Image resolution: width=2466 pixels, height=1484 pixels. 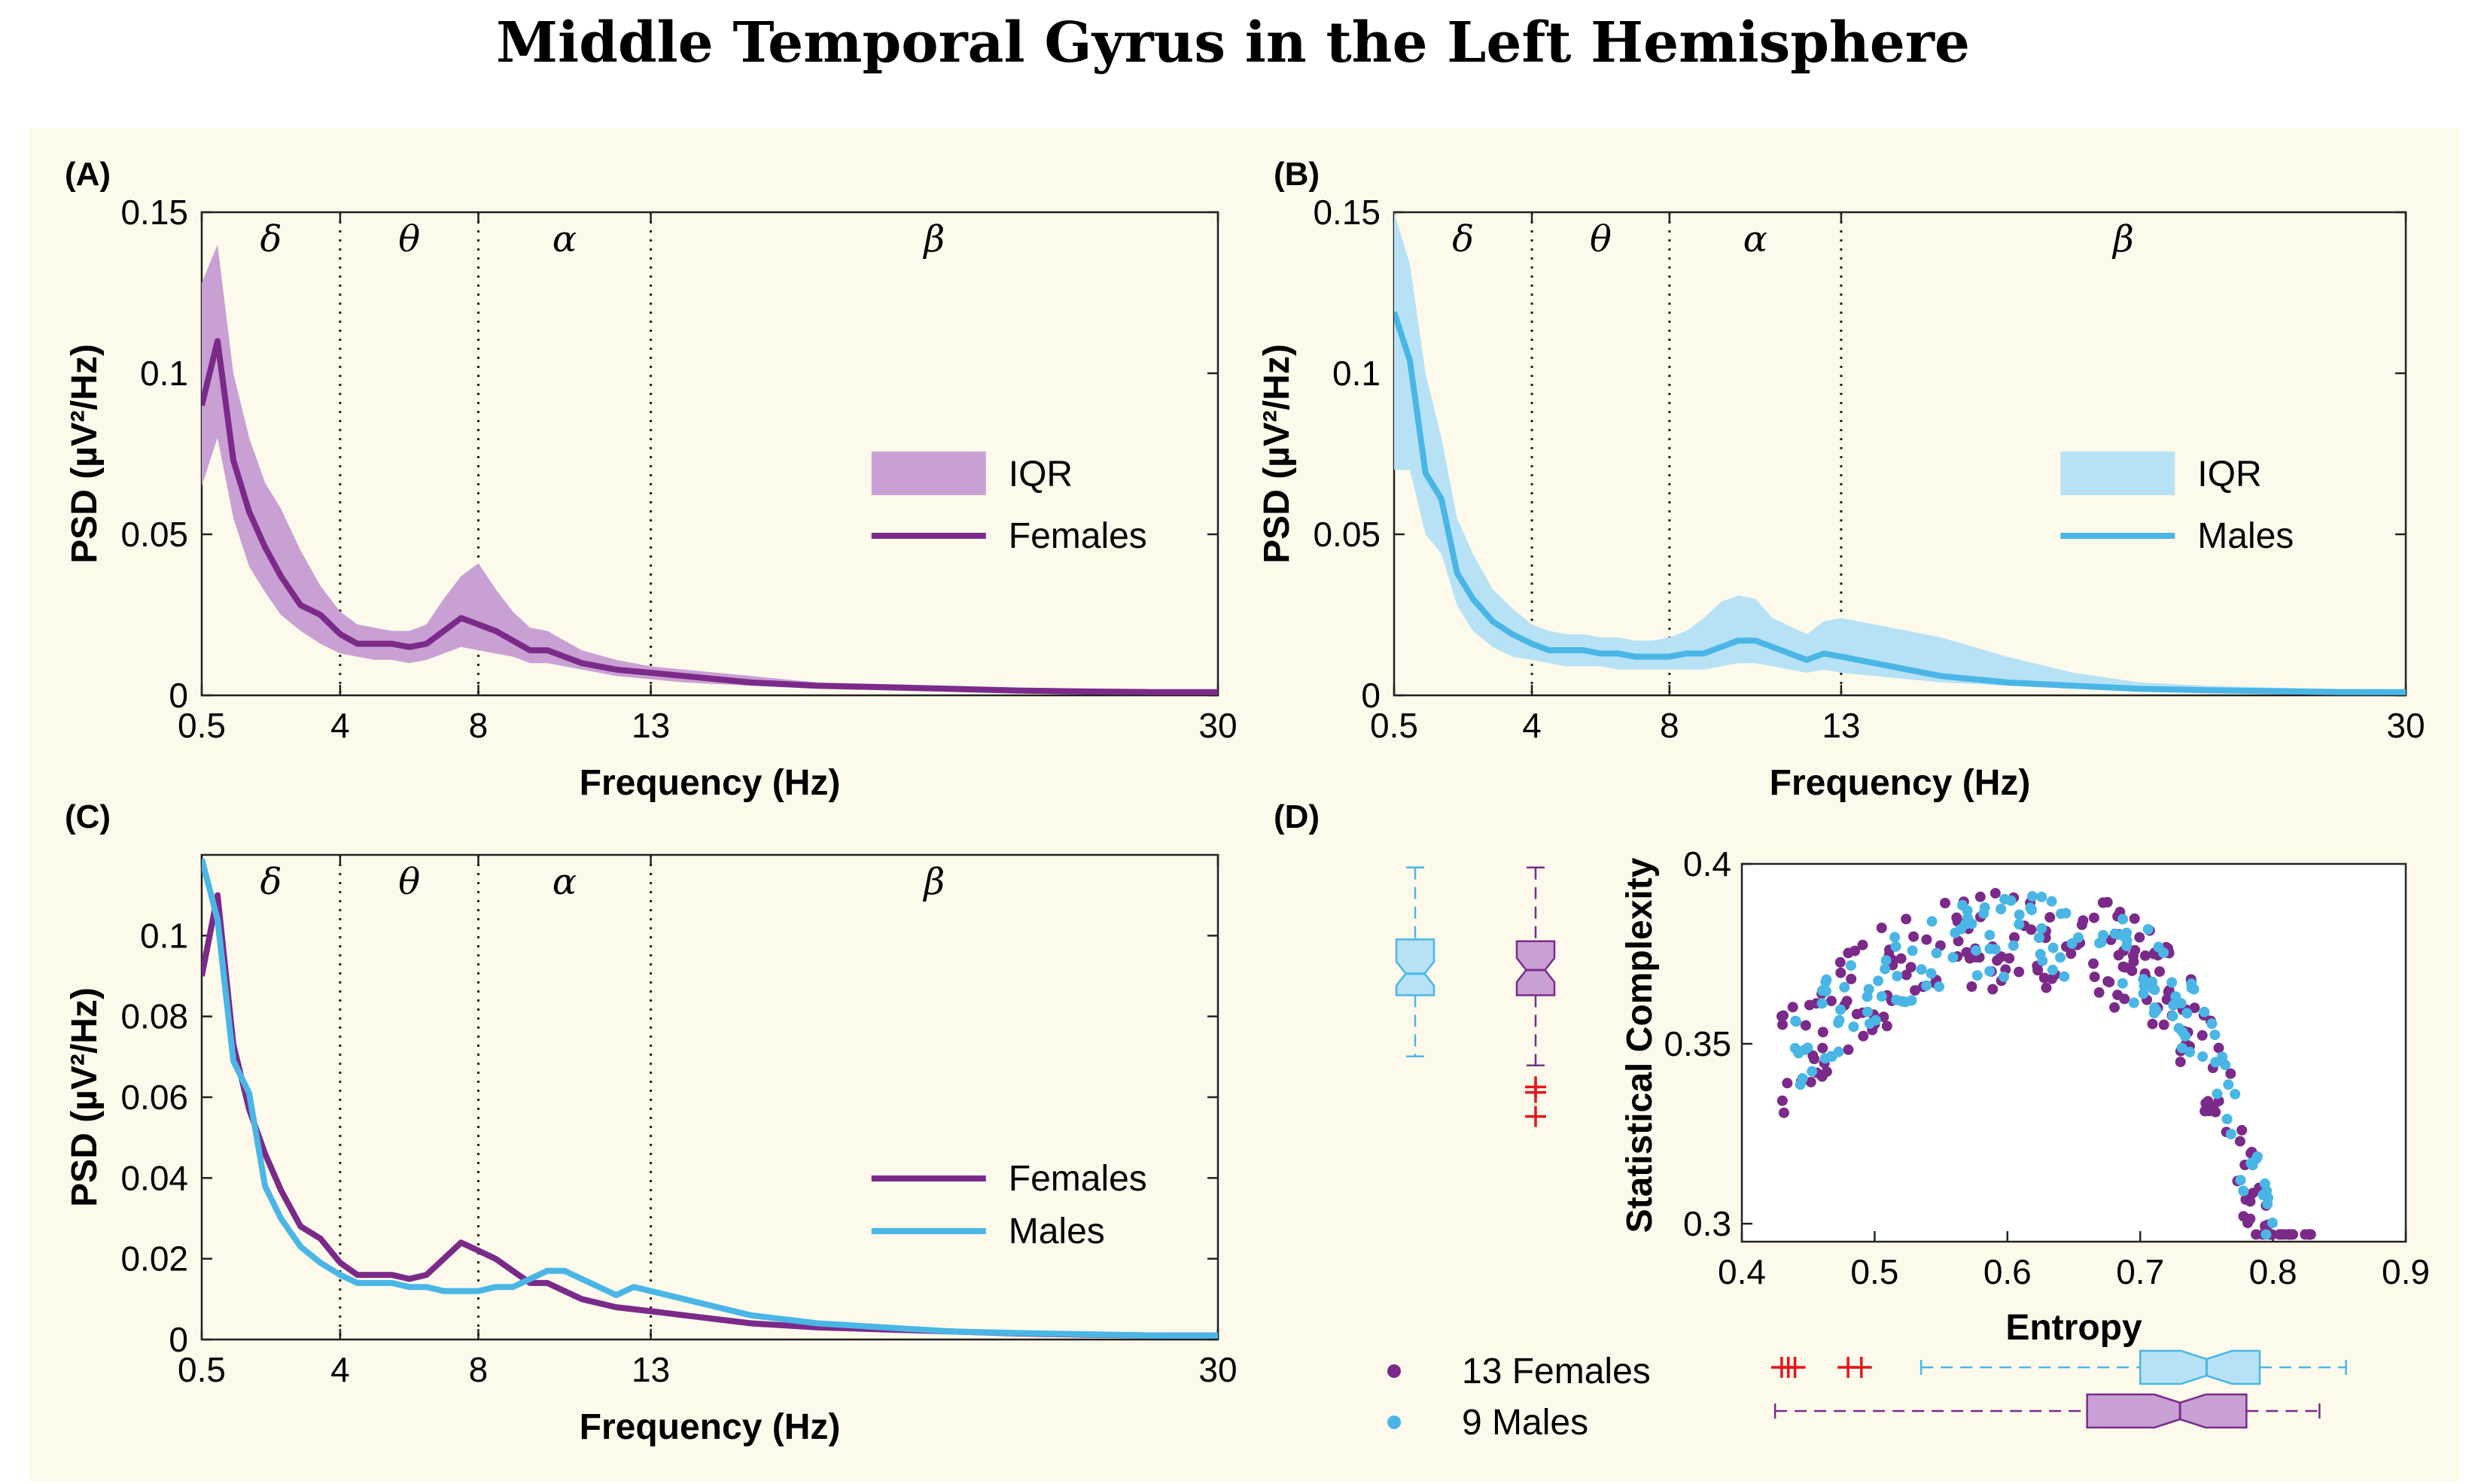 What do you see at coordinates (1742, 1271) in the screenshot?
I see `x-tick-label: 0.4` at bounding box center [1742, 1271].